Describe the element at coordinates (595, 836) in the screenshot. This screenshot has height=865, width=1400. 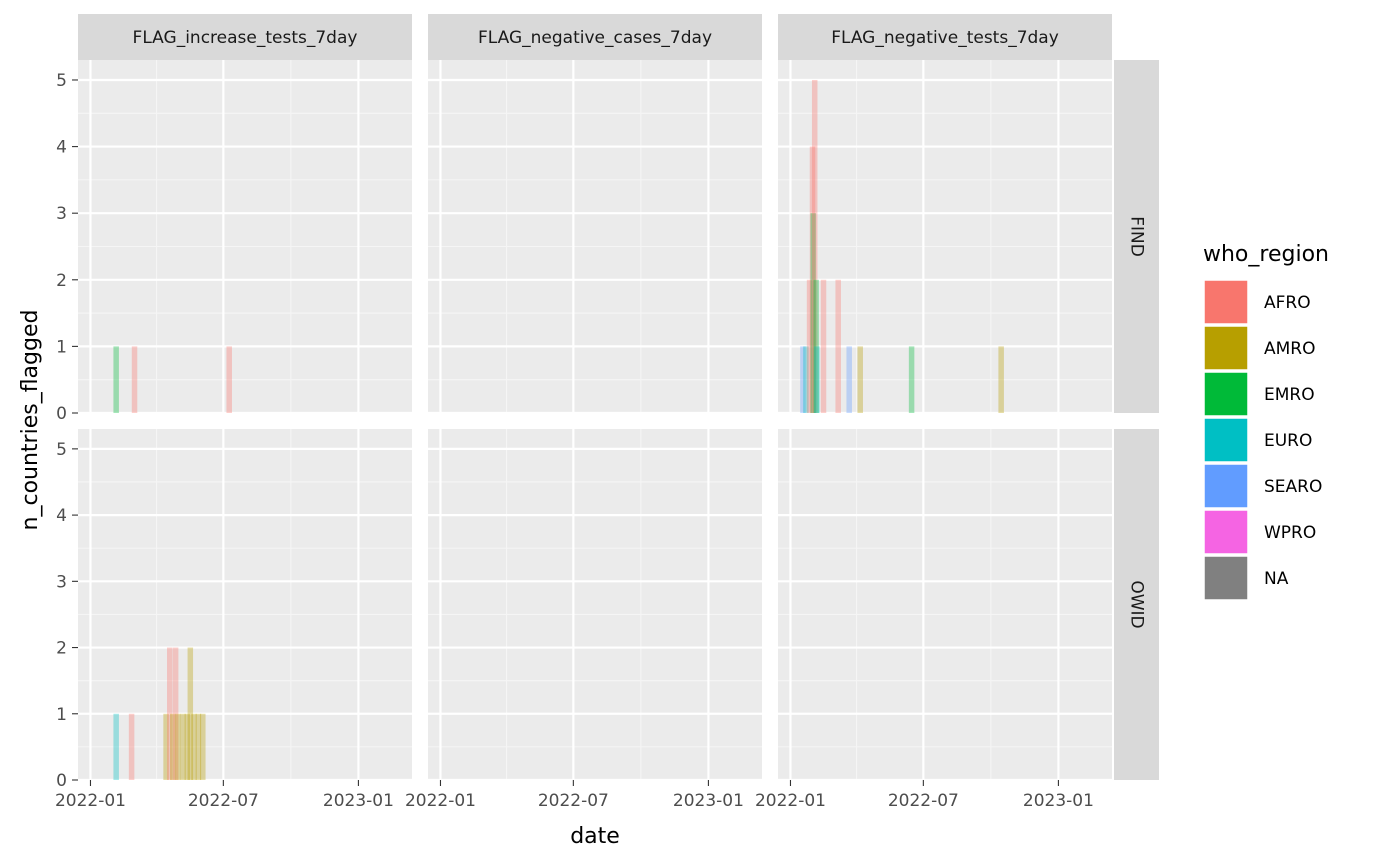
I see `x-axis-title: date` at that location.